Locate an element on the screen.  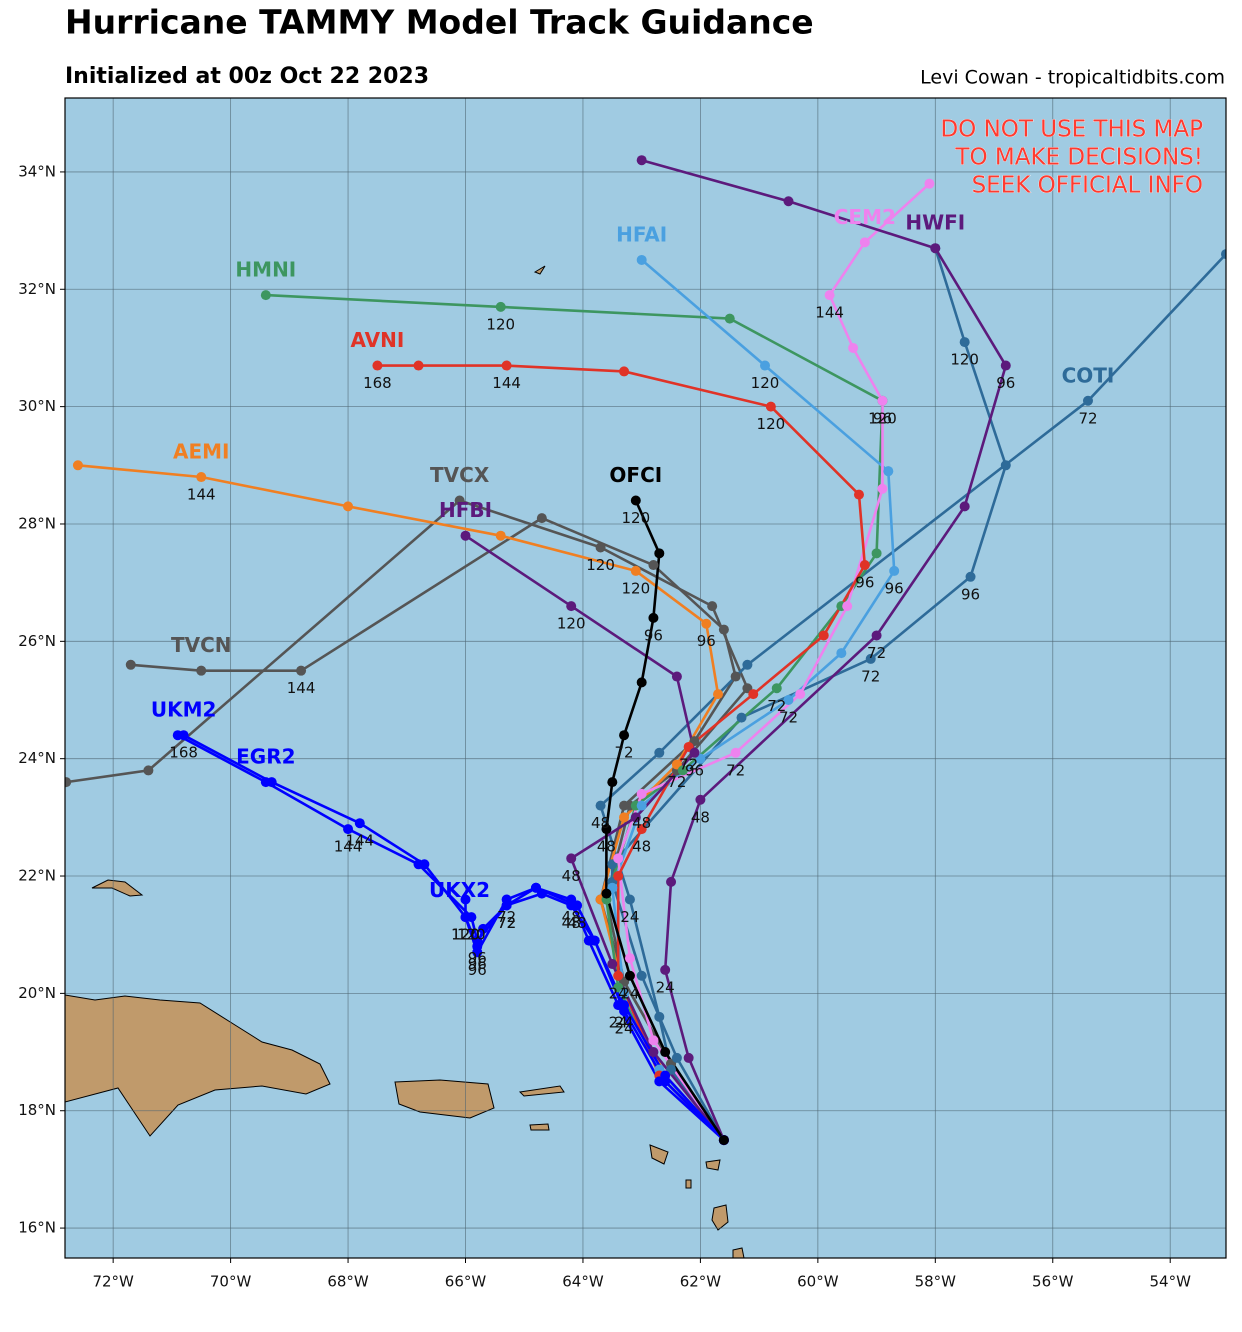
y-tick-label: 34°N is located at coordinates (37, 171).